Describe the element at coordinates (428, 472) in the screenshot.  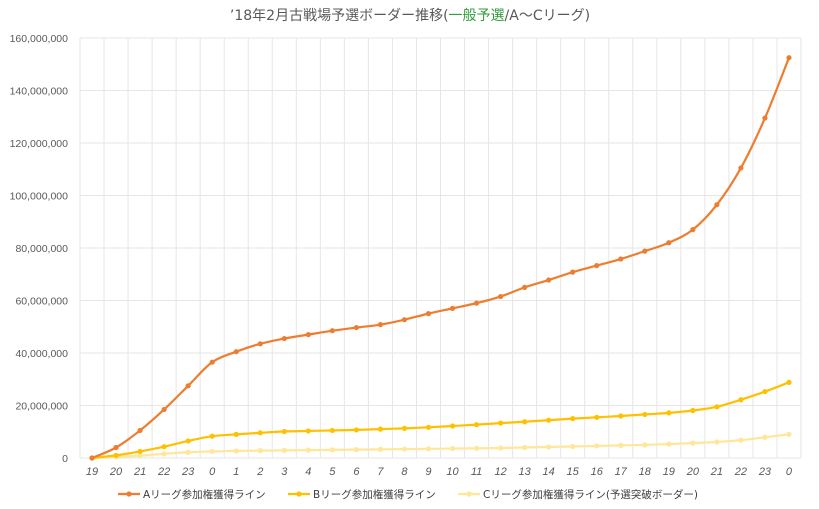
I see `x-tick-label: 9` at that location.